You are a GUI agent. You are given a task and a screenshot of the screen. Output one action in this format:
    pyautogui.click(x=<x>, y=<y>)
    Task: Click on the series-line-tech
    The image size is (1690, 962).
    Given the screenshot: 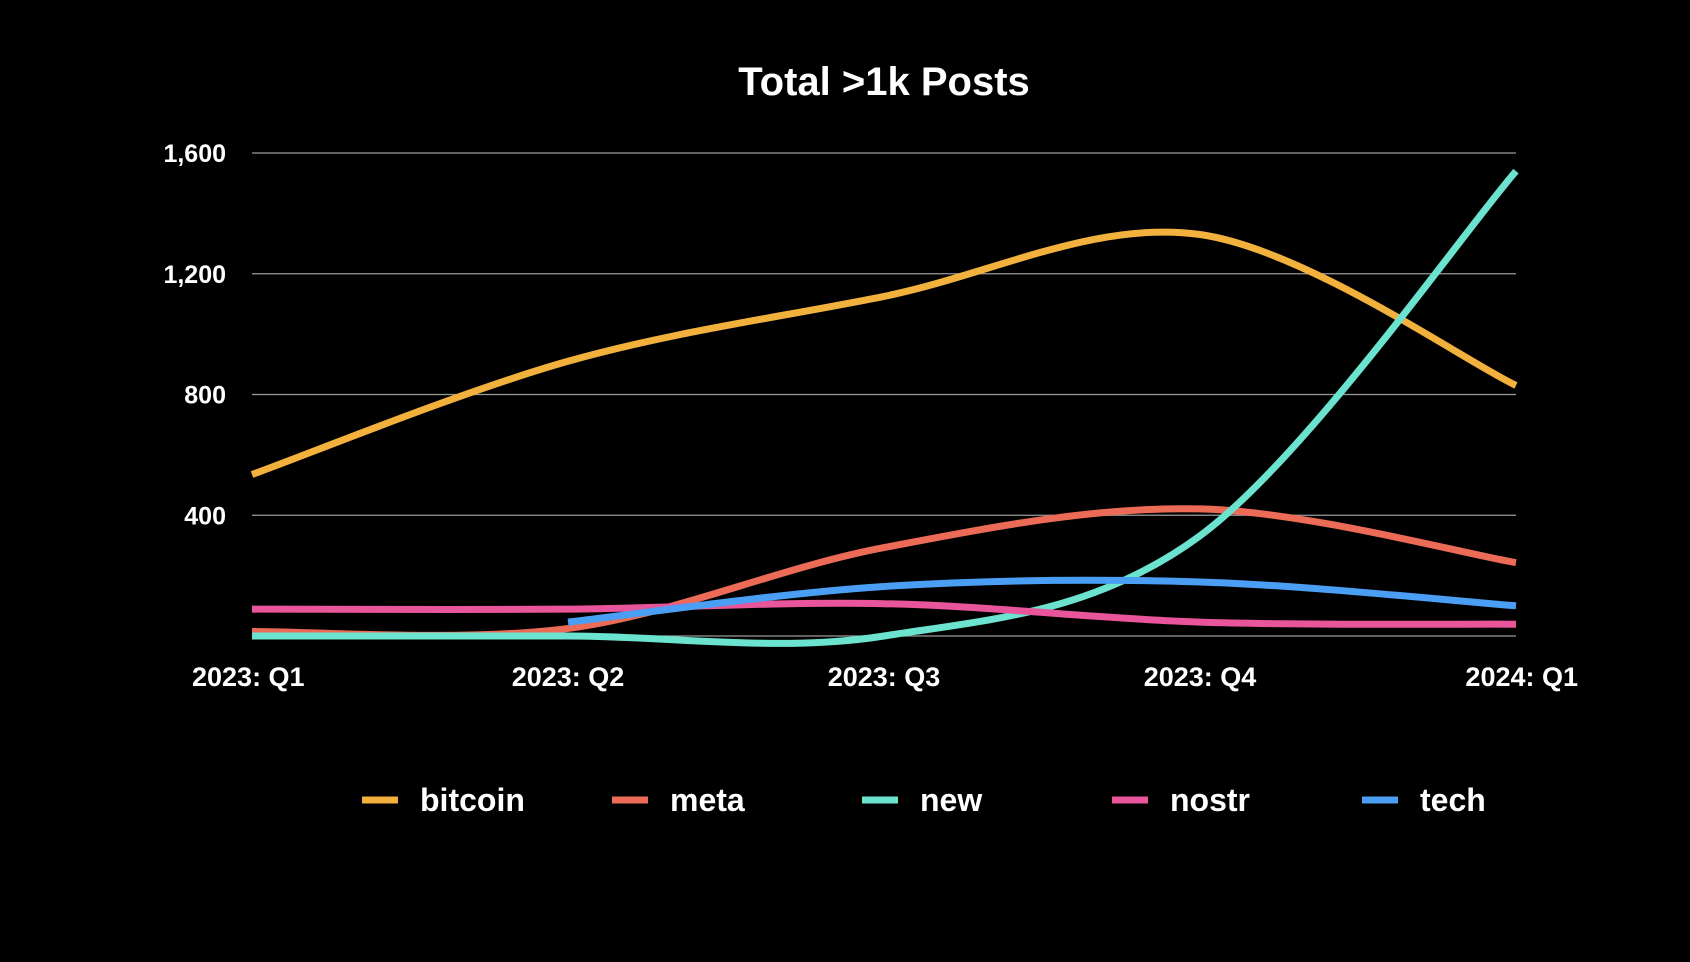 What is the action you would take?
    pyautogui.click(x=1042, y=601)
    